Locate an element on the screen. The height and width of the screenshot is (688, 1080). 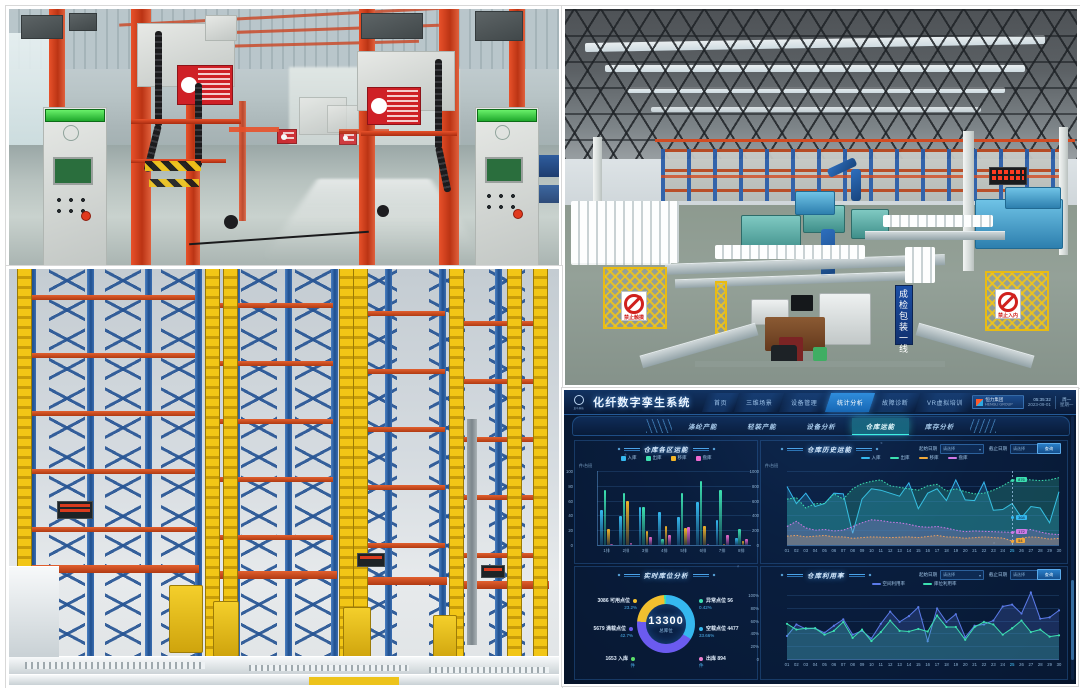
brand-name: 恒力集团 is located at coordinates (994, 399).